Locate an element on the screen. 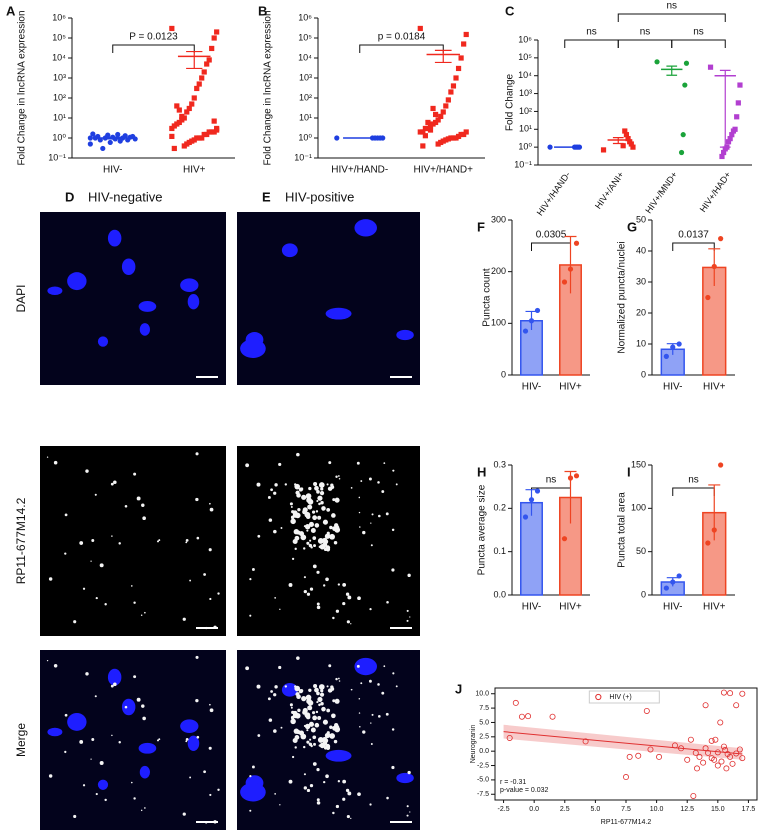  legend-label: HIV (+) is located at coordinates (620, 697).